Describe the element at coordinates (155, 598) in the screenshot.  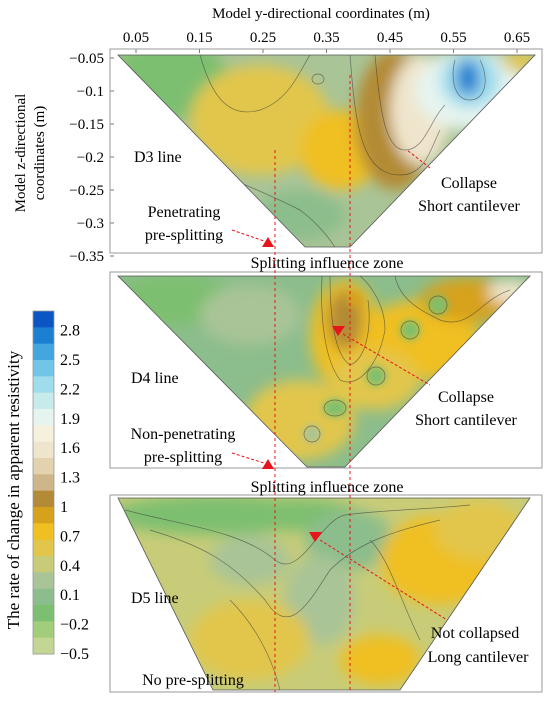
I see `d5-line-label: D5 line` at that location.